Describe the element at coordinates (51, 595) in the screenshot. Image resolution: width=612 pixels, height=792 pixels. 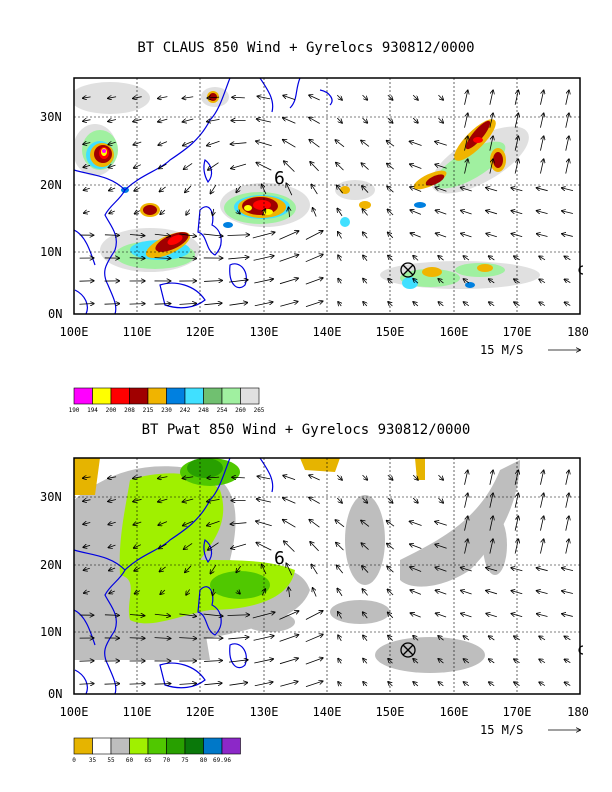
I see `panel2-y-axis: 30N 20N 10N 0N` at that location.